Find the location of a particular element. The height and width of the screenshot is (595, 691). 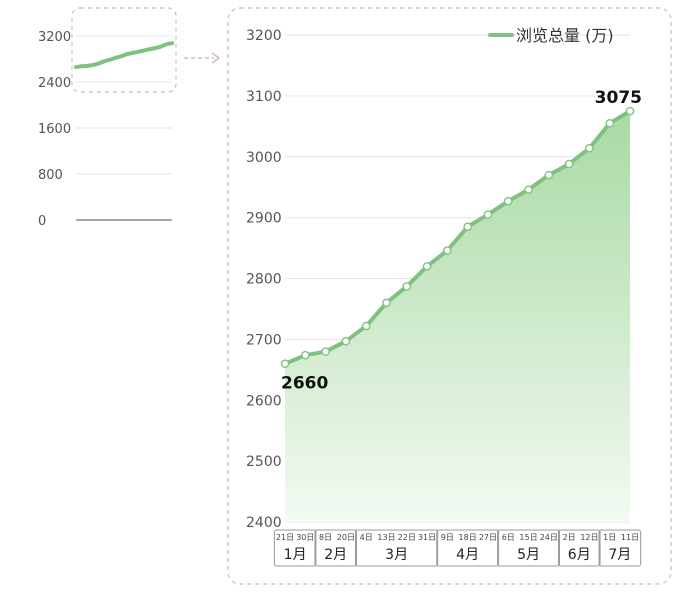

zoom-connector-arrow is located at coordinates (202, 58).